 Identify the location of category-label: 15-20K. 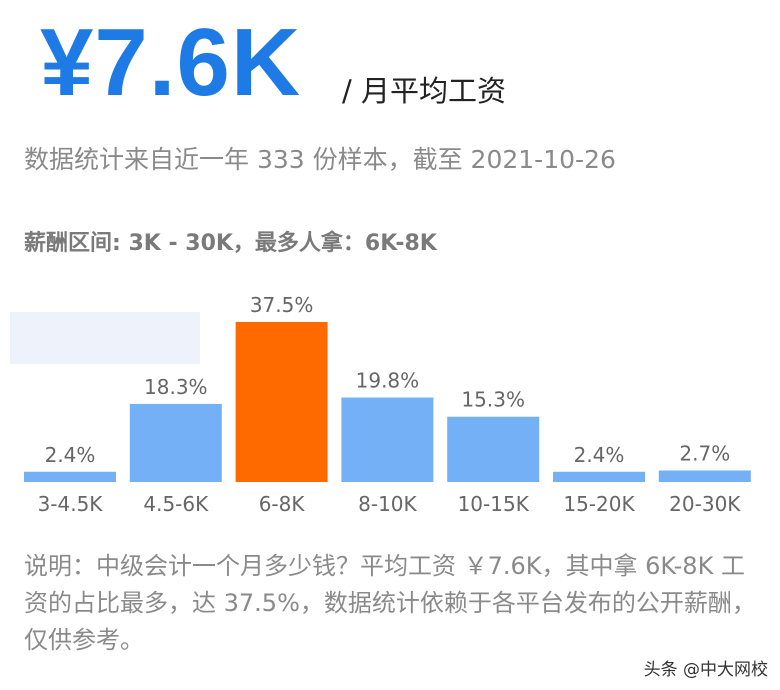
(599, 504).